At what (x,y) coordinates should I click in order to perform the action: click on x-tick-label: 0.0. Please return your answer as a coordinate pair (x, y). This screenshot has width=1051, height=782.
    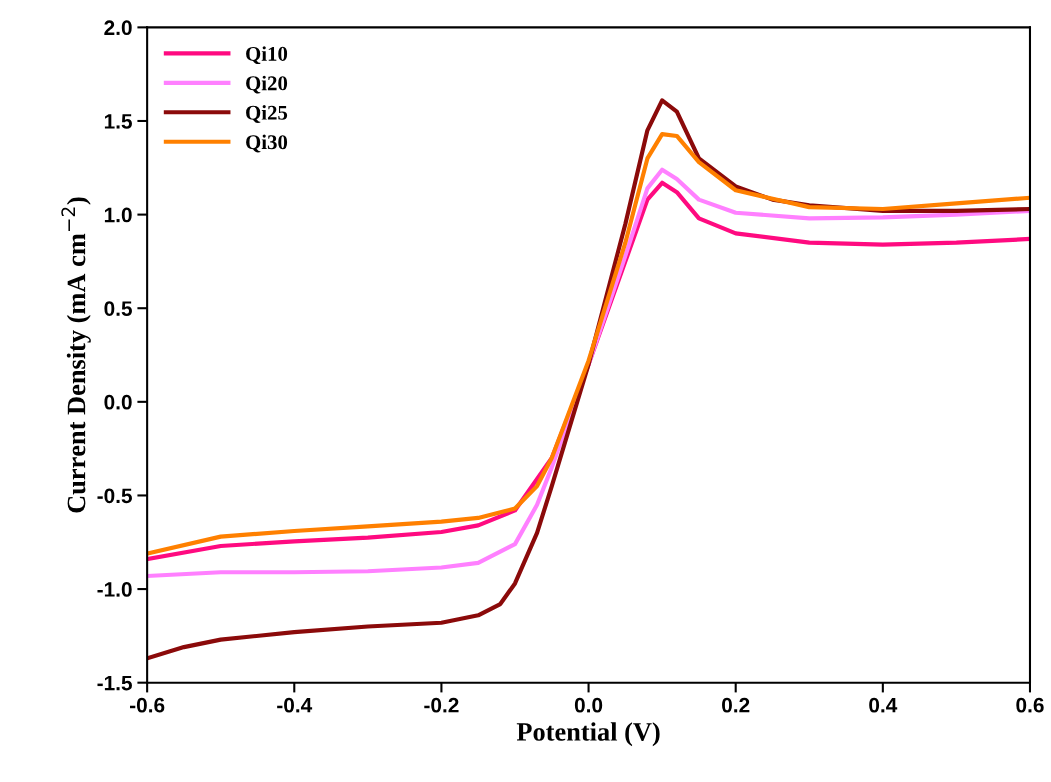
    Looking at the image, I should click on (588, 705).